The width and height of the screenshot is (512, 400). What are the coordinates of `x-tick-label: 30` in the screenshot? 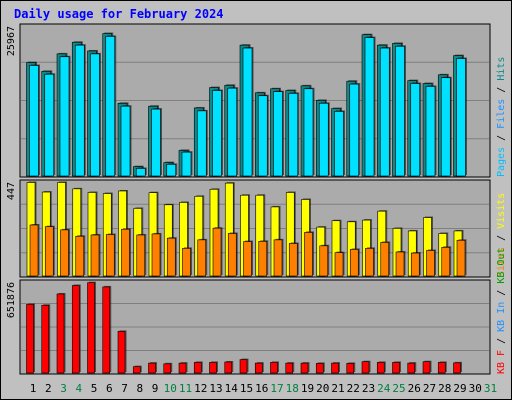 It's located at (475, 388).